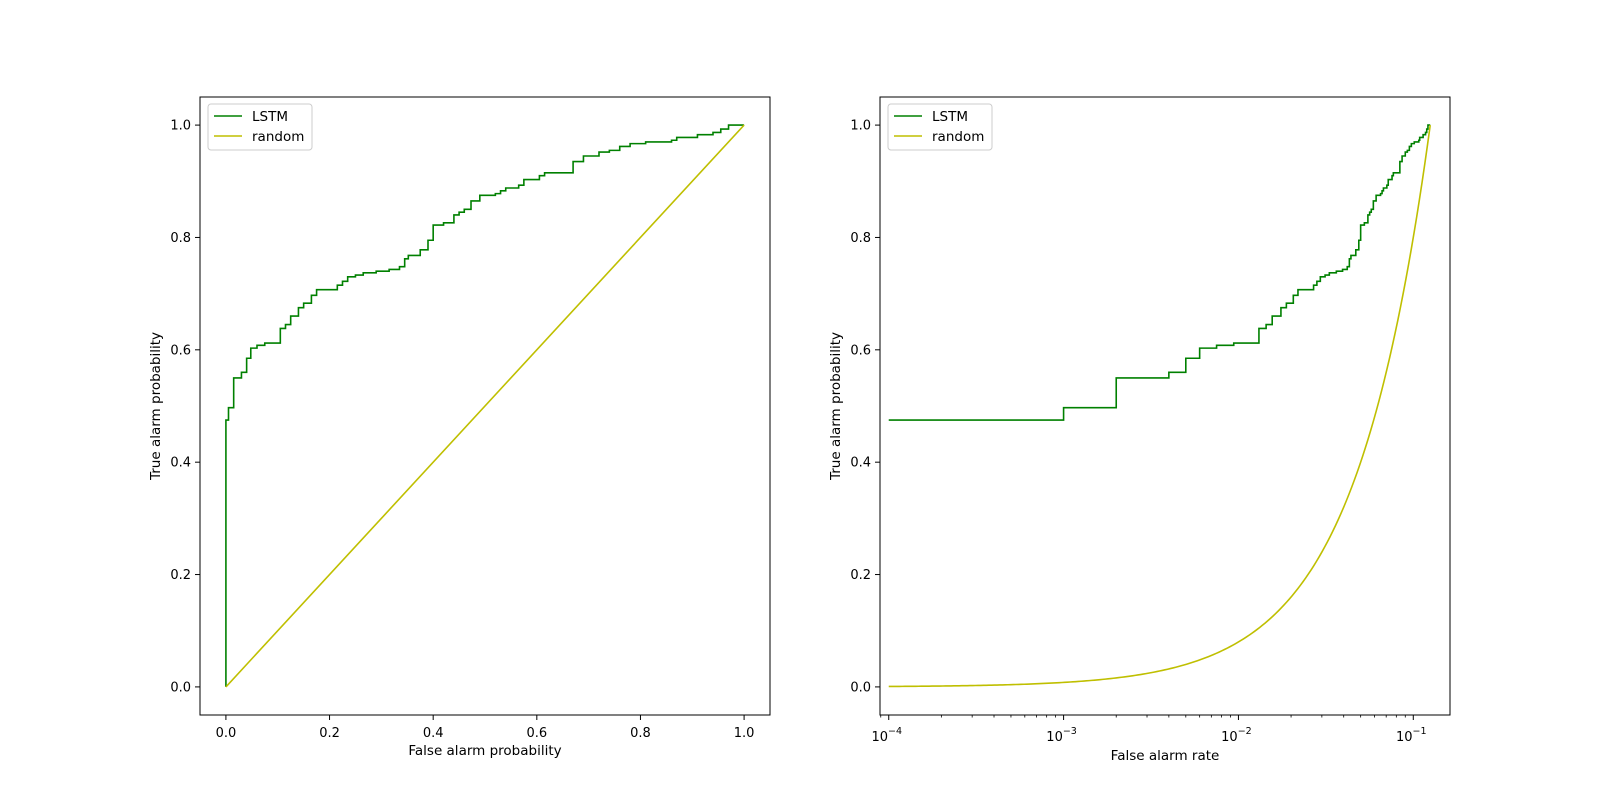  What do you see at coordinates (180, 238) in the screenshot?
I see `roc-linear-y-tick-label: 0.8` at bounding box center [180, 238].